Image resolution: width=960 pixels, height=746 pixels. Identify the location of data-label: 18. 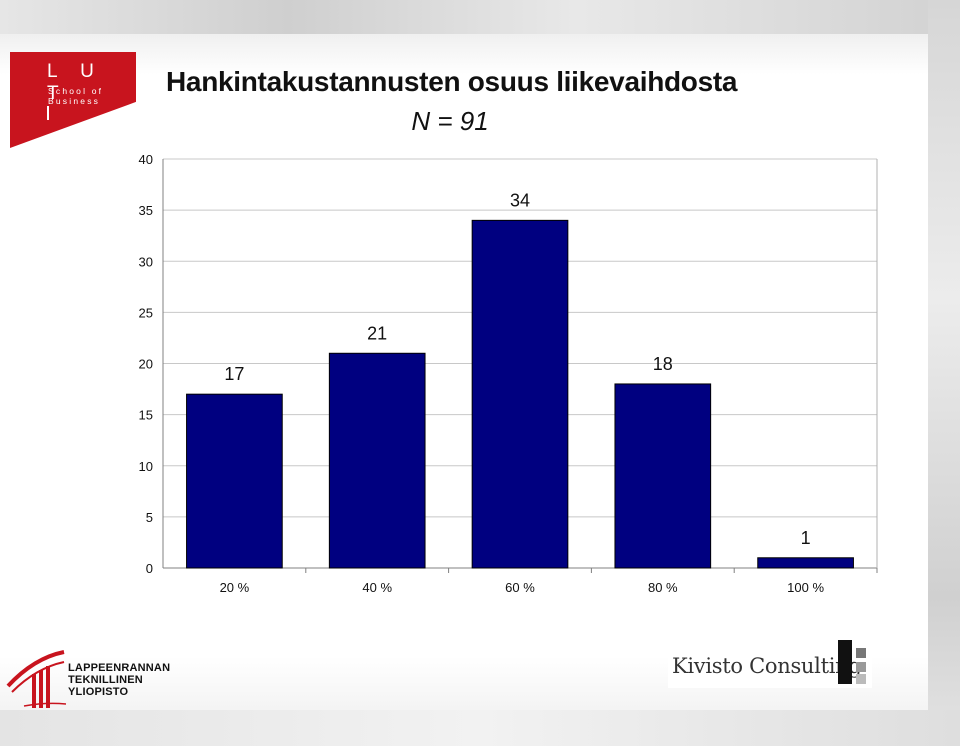
(663, 364).